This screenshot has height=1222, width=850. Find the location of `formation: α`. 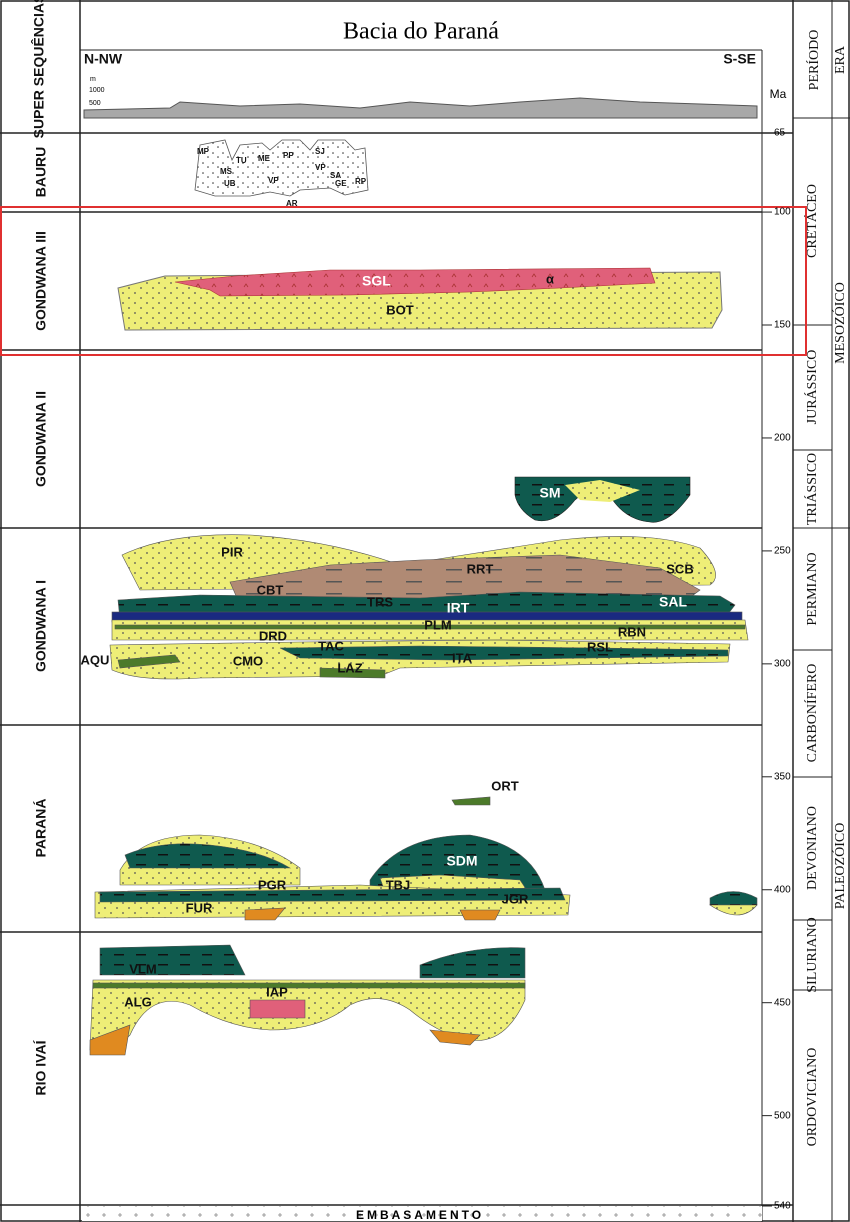

formation: α is located at coordinates (550, 278).